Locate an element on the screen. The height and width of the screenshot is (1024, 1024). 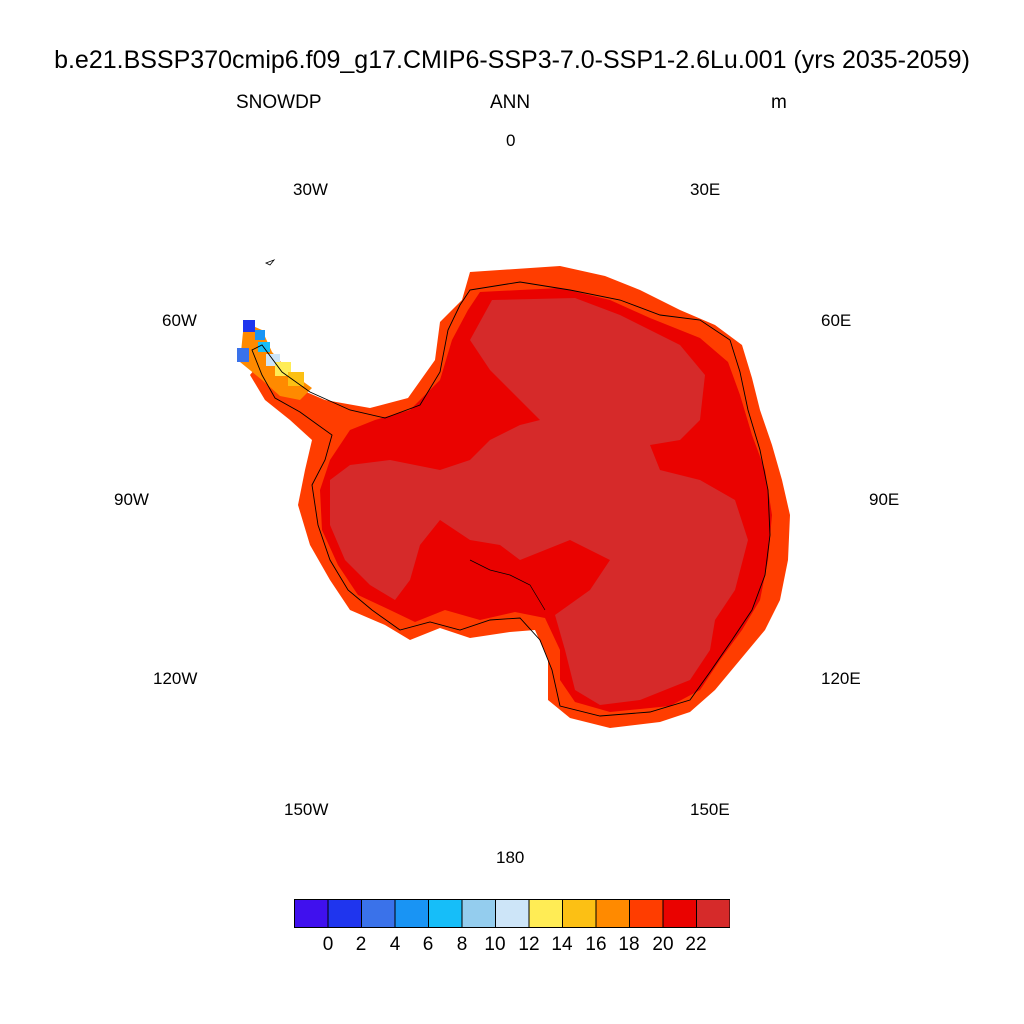
colorbar-label-16: 16 is located at coordinates (596, 944).